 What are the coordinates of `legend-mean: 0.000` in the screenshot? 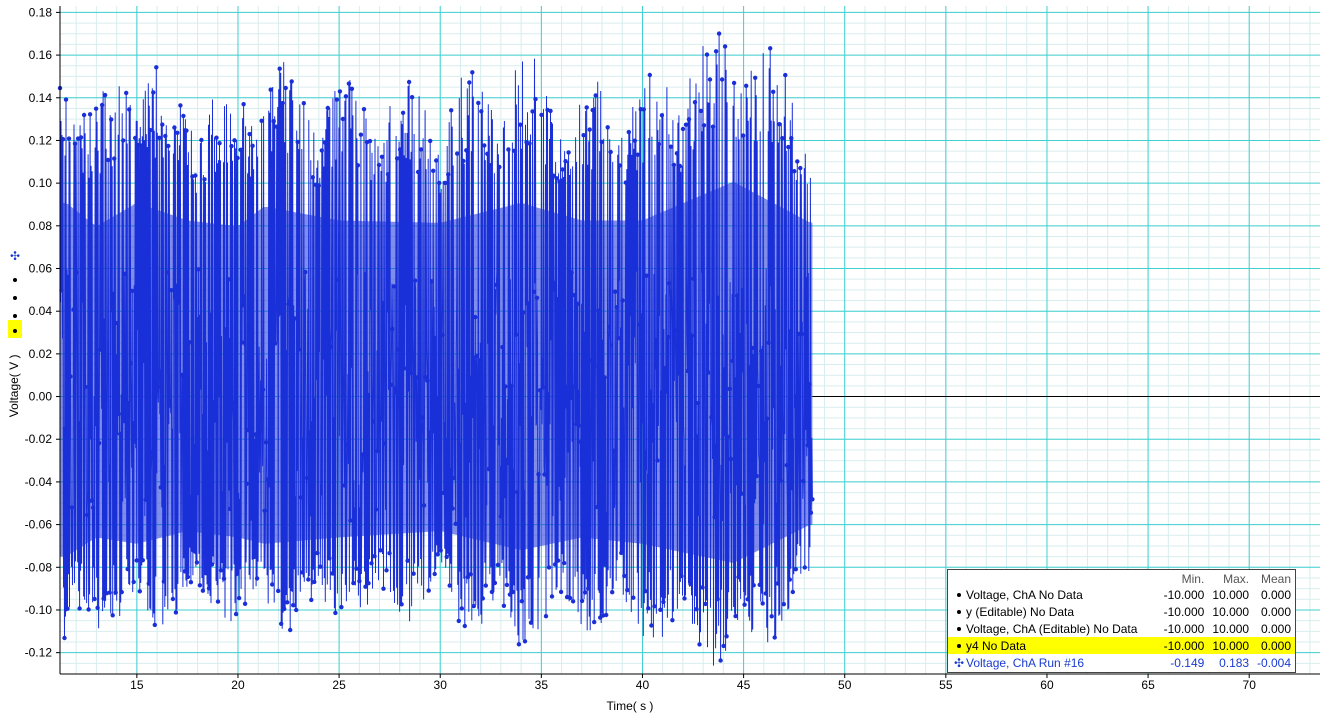 It's located at (1274, 645).